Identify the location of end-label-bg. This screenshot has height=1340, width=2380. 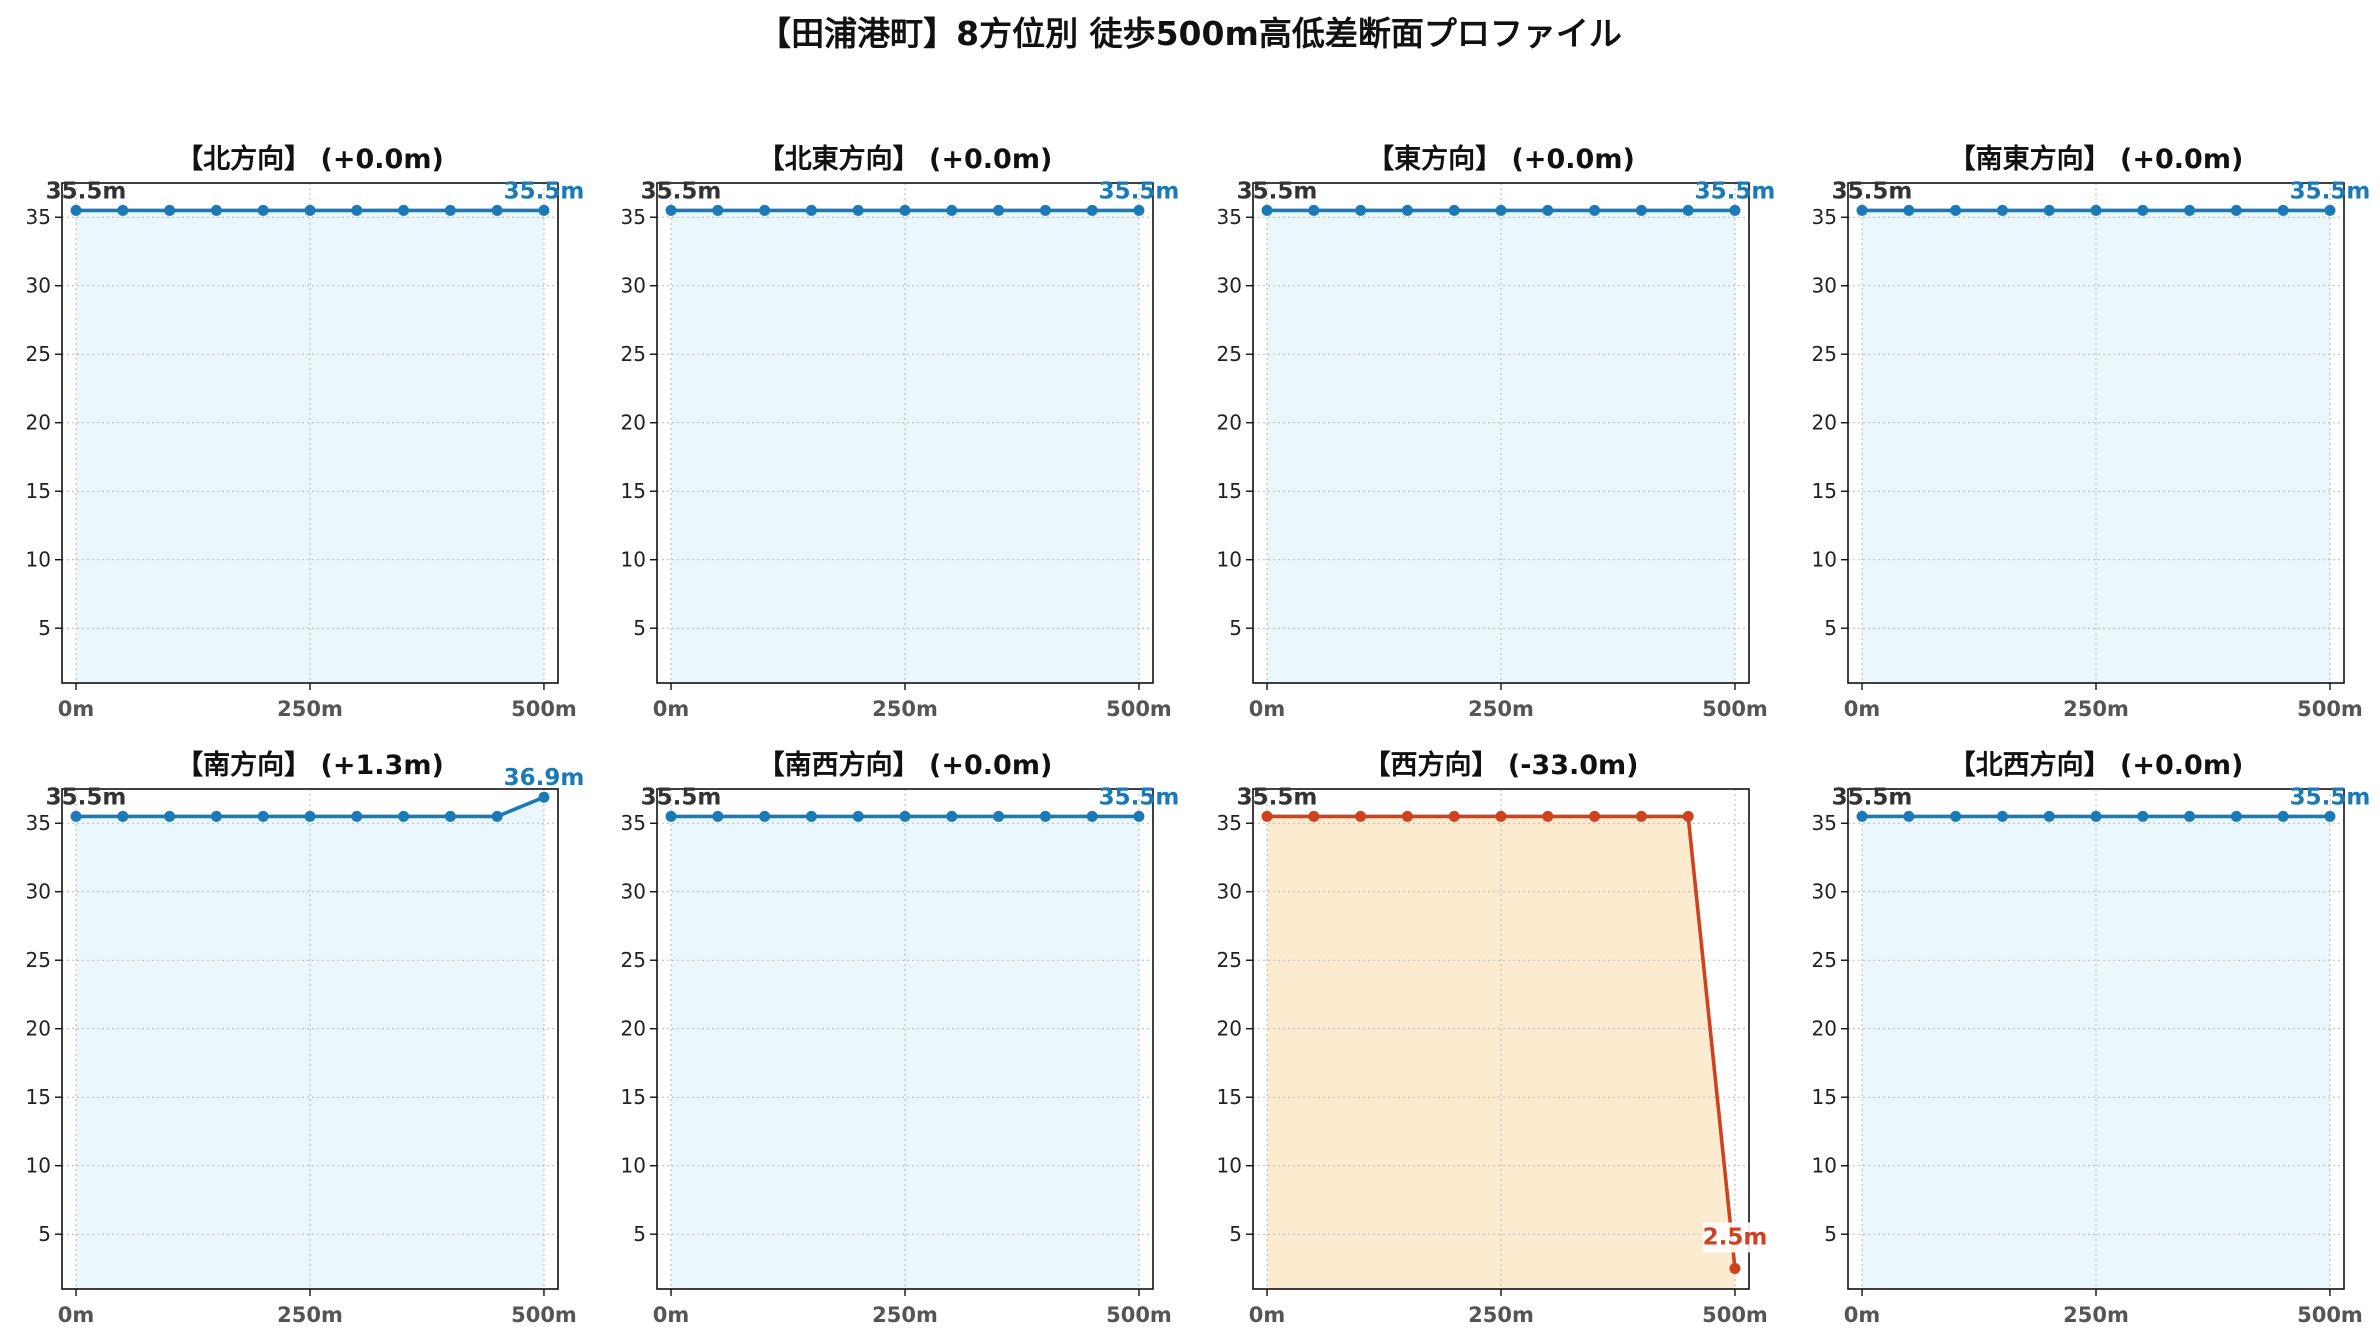
(1734, 1237).